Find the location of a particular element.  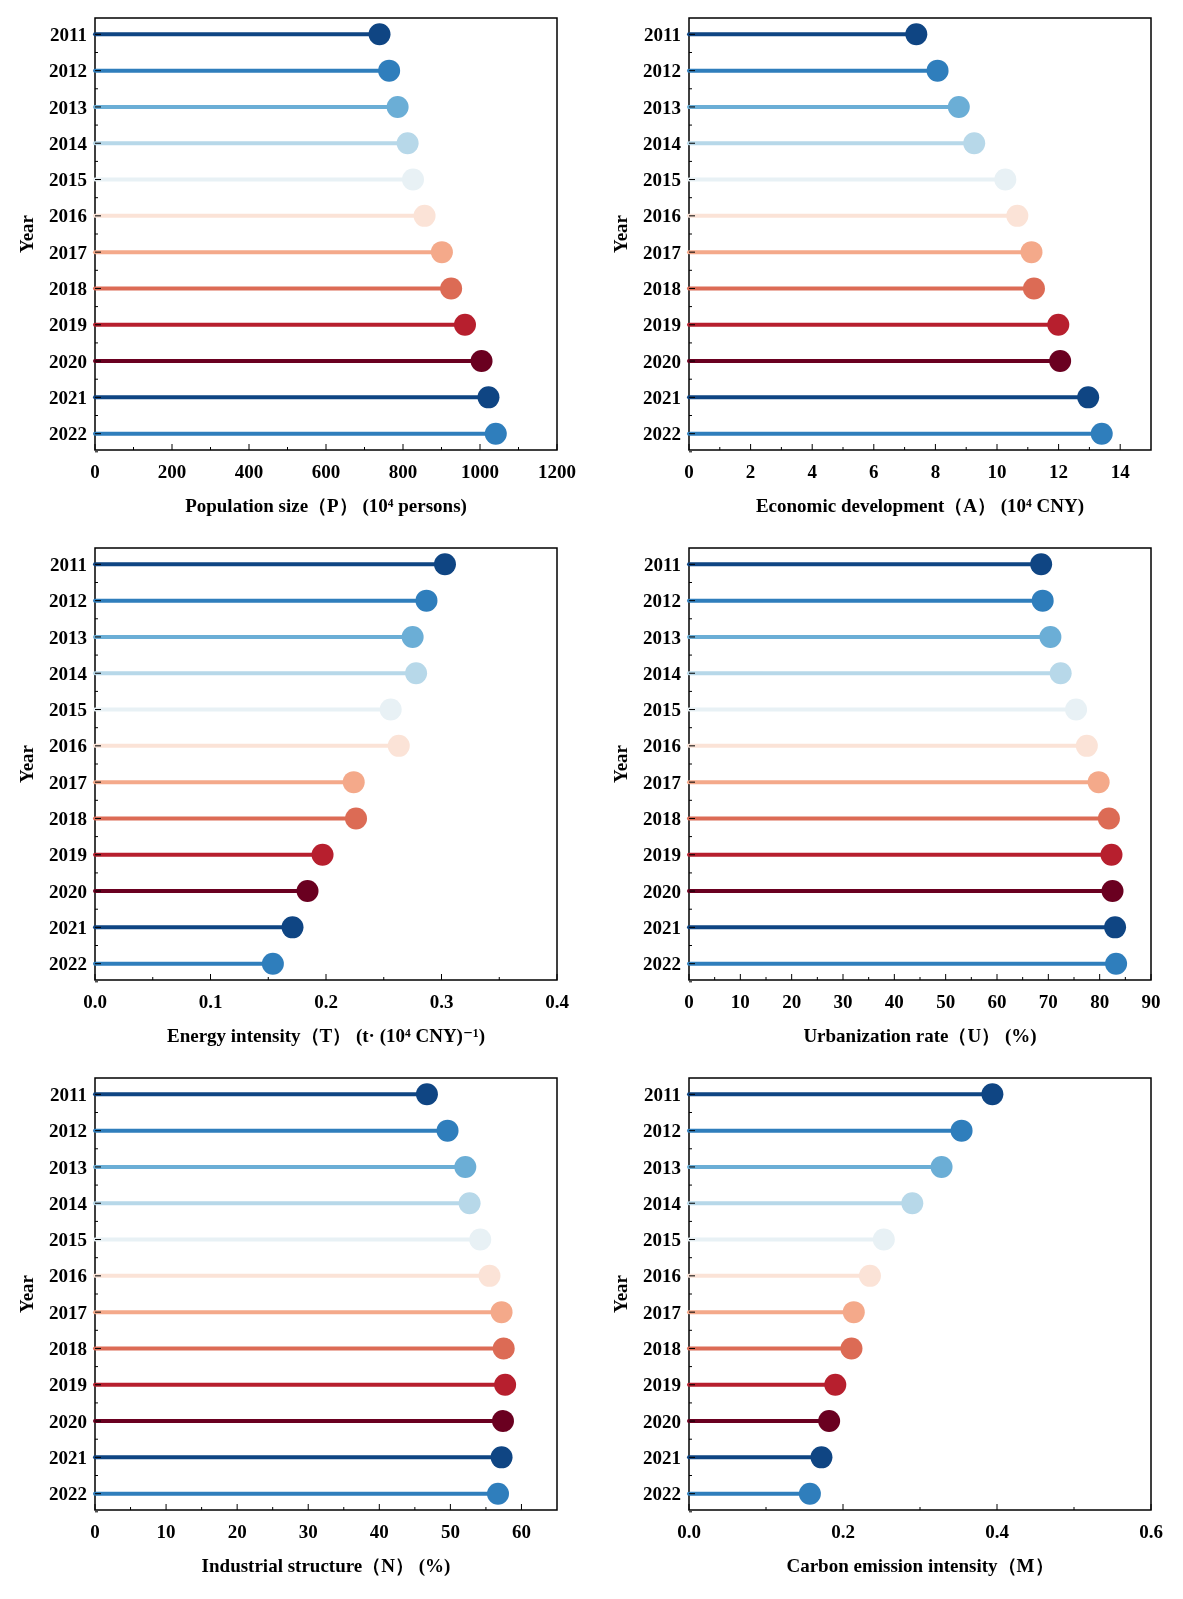

x-tick-label: 40 is located at coordinates (894, 1001).